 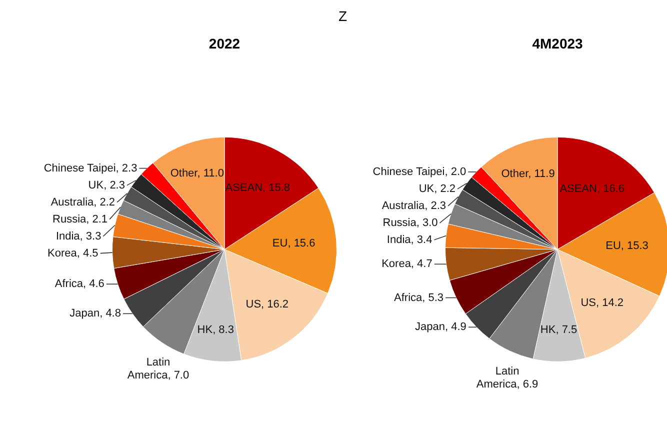 What do you see at coordinates (528, 174) in the screenshot?
I see `slice-label: Other, 11.9` at bounding box center [528, 174].